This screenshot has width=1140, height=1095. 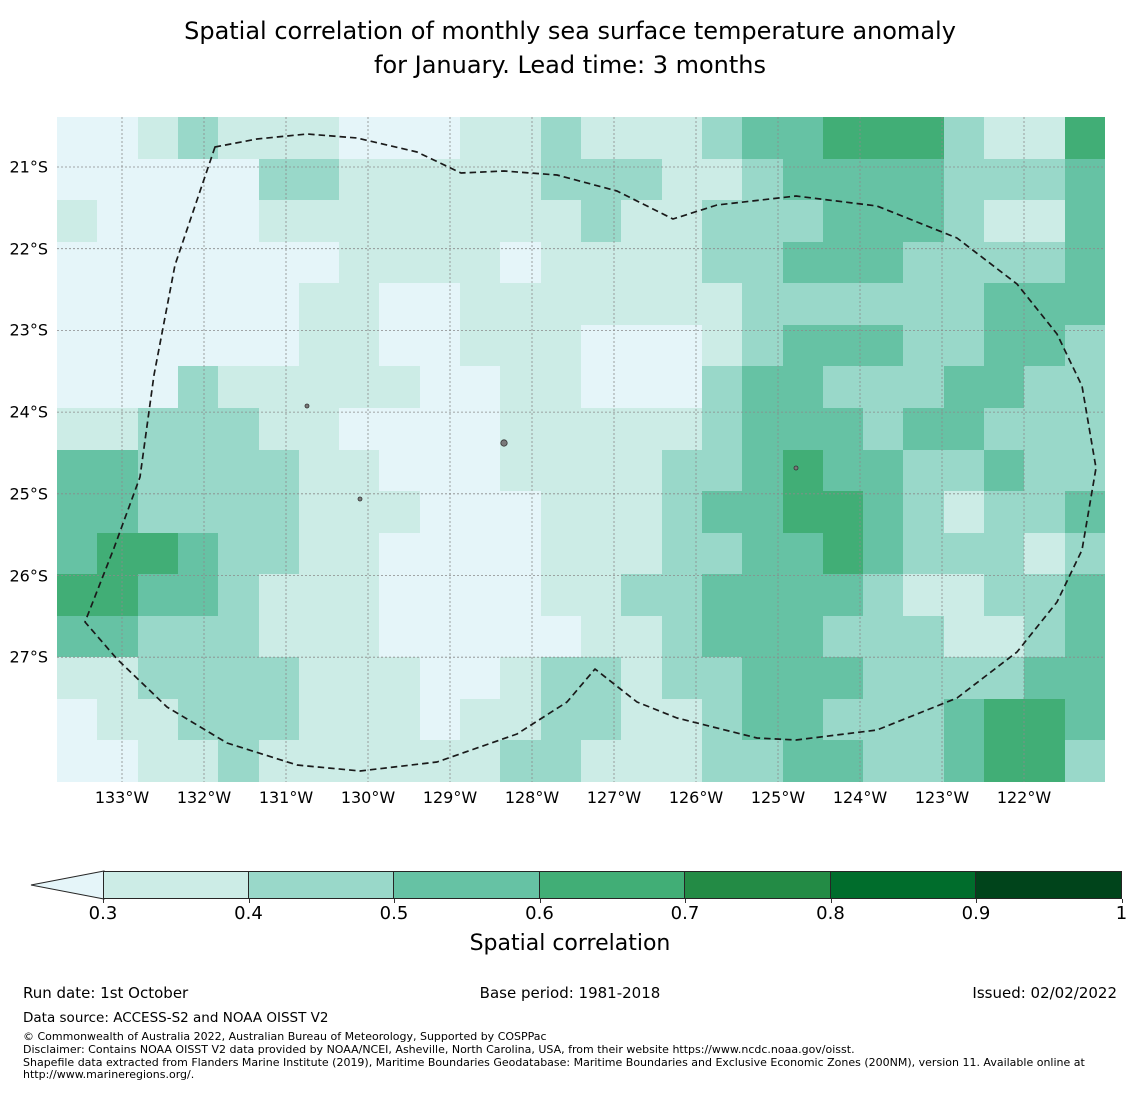 What do you see at coordinates (504, 443) in the screenshot?
I see `island-dot` at bounding box center [504, 443].